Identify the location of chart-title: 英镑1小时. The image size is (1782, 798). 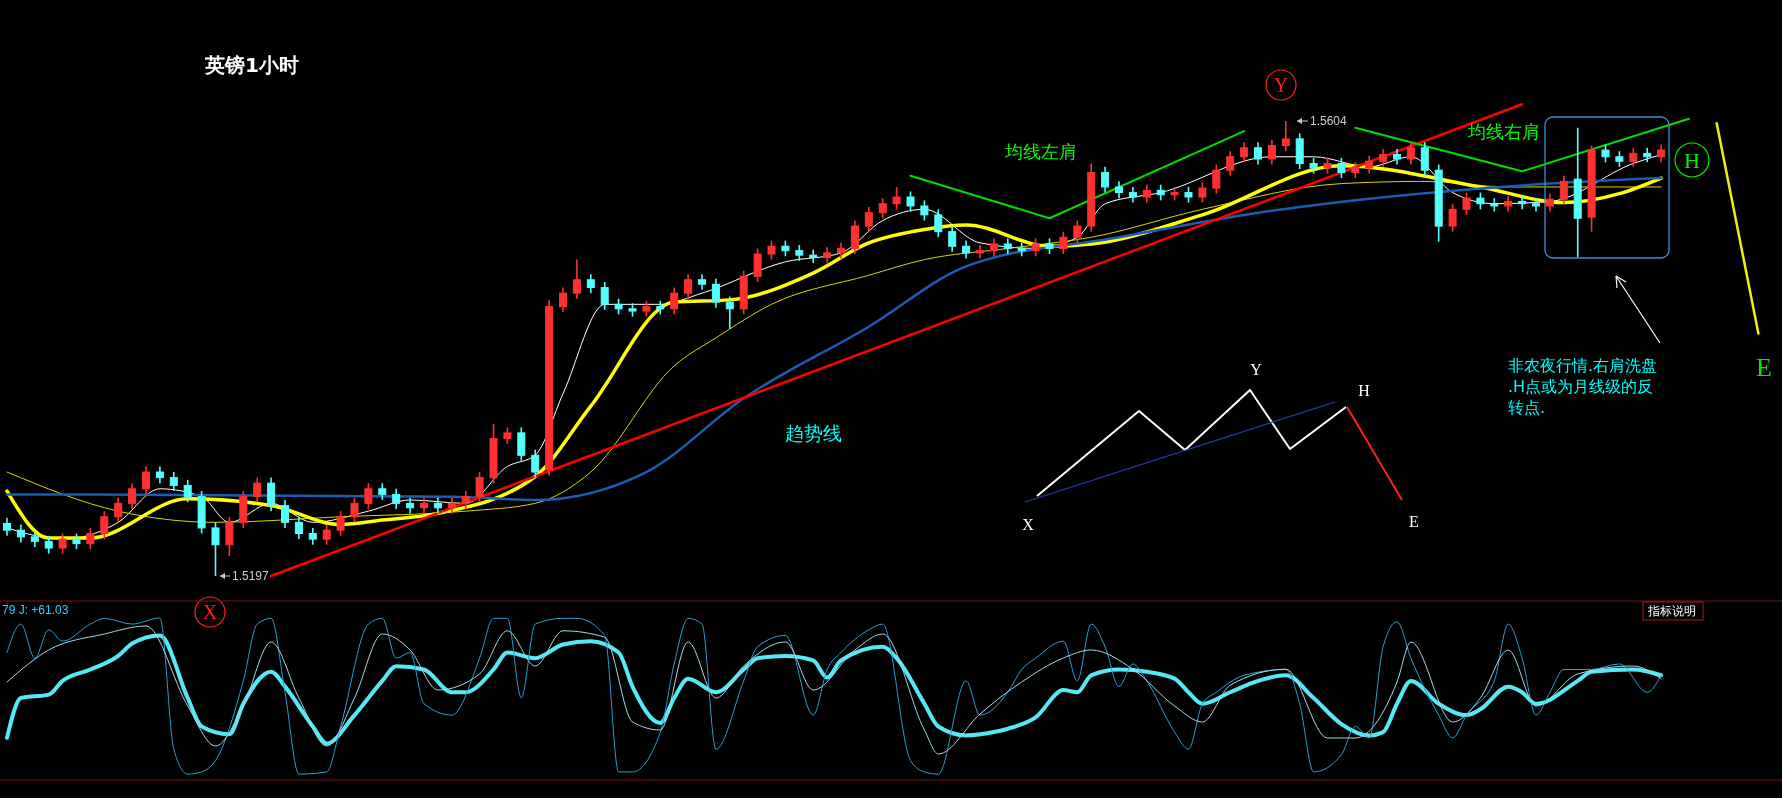
(251, 65).